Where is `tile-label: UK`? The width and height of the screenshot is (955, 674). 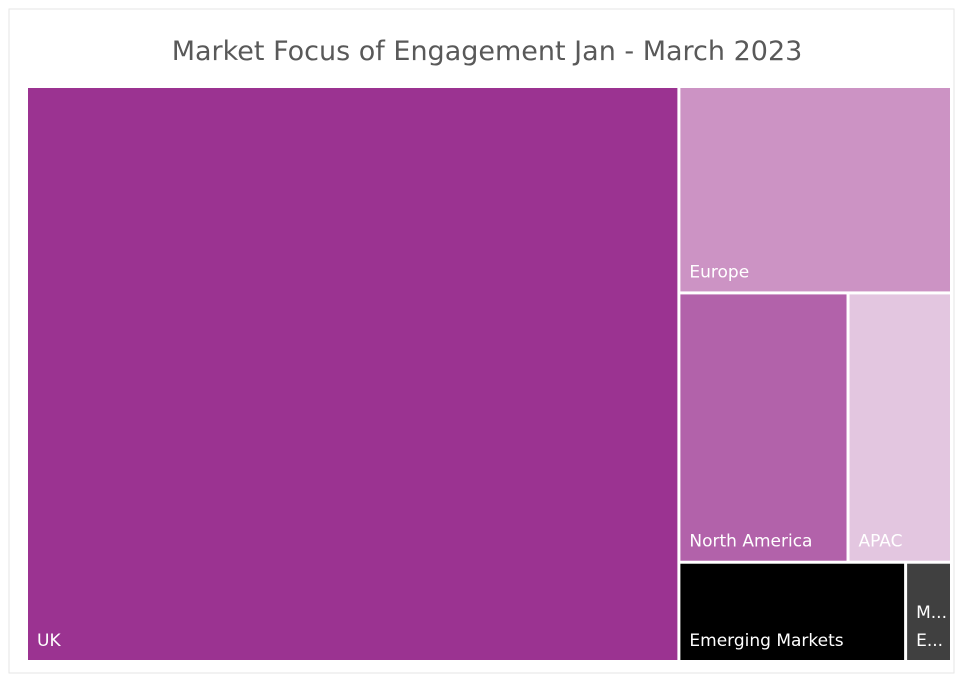
tile-label: UK is located at coordinates (49, 641).